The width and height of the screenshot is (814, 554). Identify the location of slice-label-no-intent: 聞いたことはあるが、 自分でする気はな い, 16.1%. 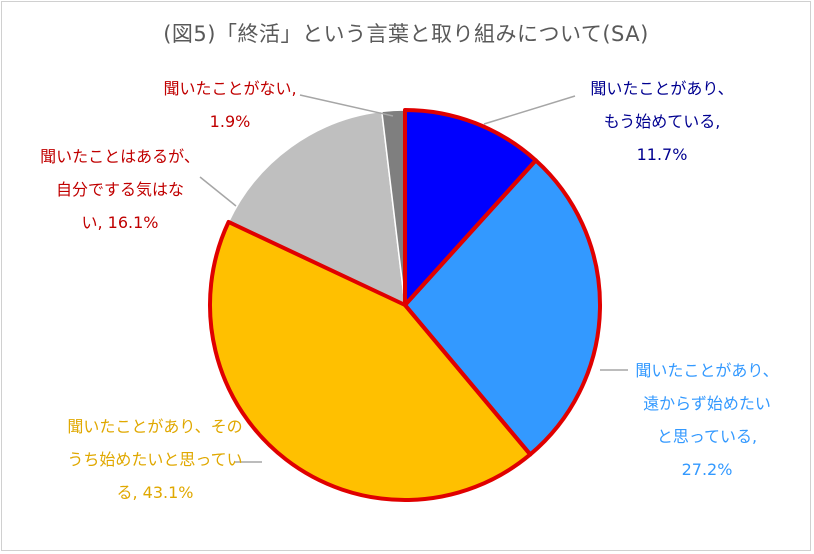
(120, 189).